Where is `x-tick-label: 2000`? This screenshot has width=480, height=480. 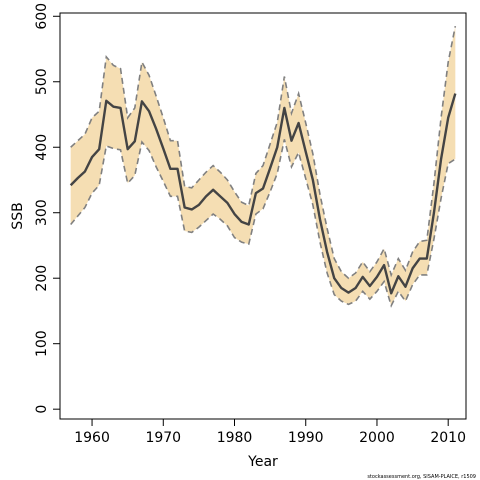
x-tick-label: 2000 is located at coordinates (377, 438).